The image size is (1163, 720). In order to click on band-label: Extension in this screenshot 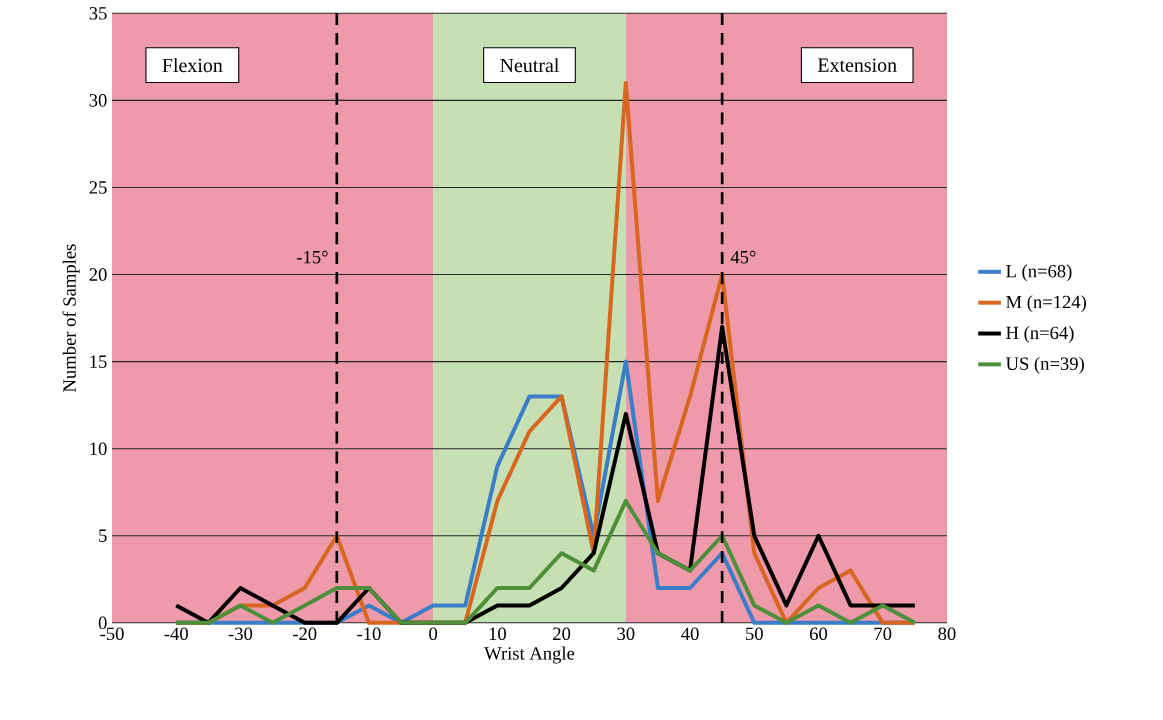, I will do `click(857, 65)`.